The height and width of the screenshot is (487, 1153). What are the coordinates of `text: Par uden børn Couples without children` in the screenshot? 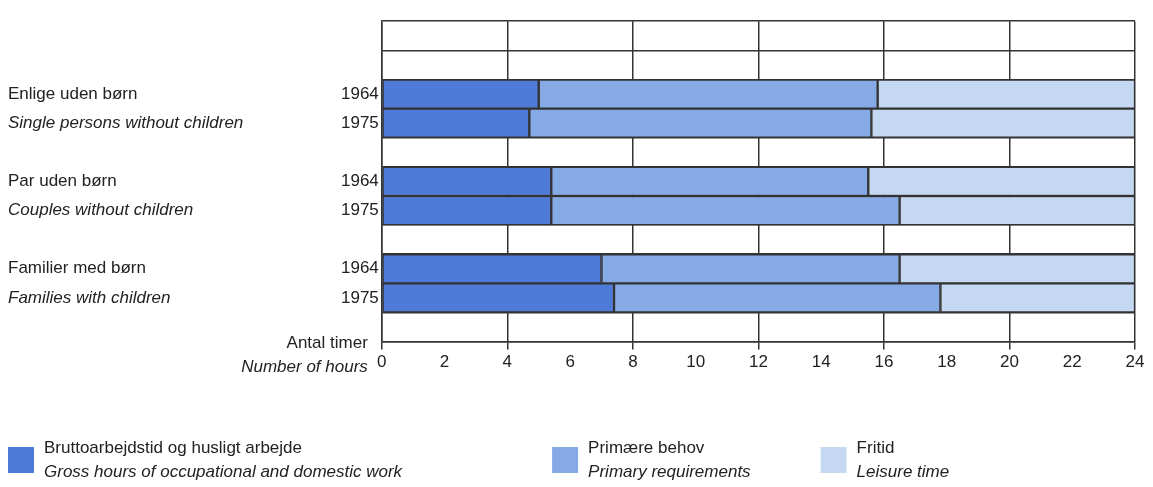 It's located at (101, 195).